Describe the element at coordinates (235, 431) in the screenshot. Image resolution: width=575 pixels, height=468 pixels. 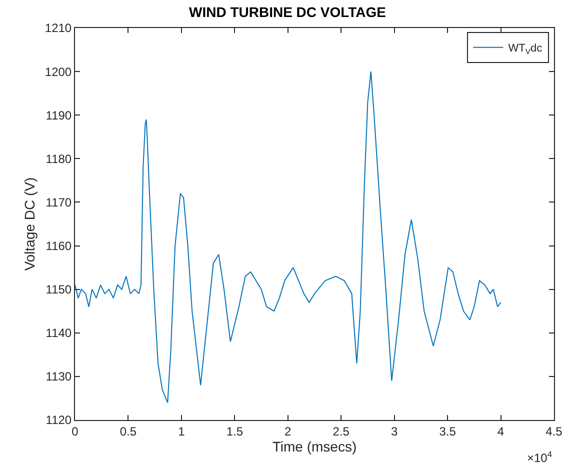
I see `x-tick-label: 1.5` at that location.